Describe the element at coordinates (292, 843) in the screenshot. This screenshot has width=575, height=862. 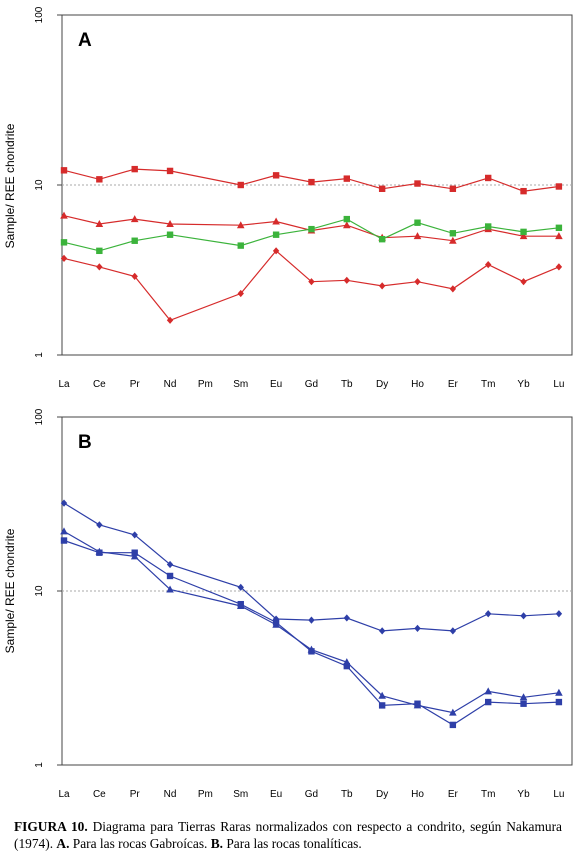
I see `caption-part-b-text: Para las rocas tonalíticas.` at that location.